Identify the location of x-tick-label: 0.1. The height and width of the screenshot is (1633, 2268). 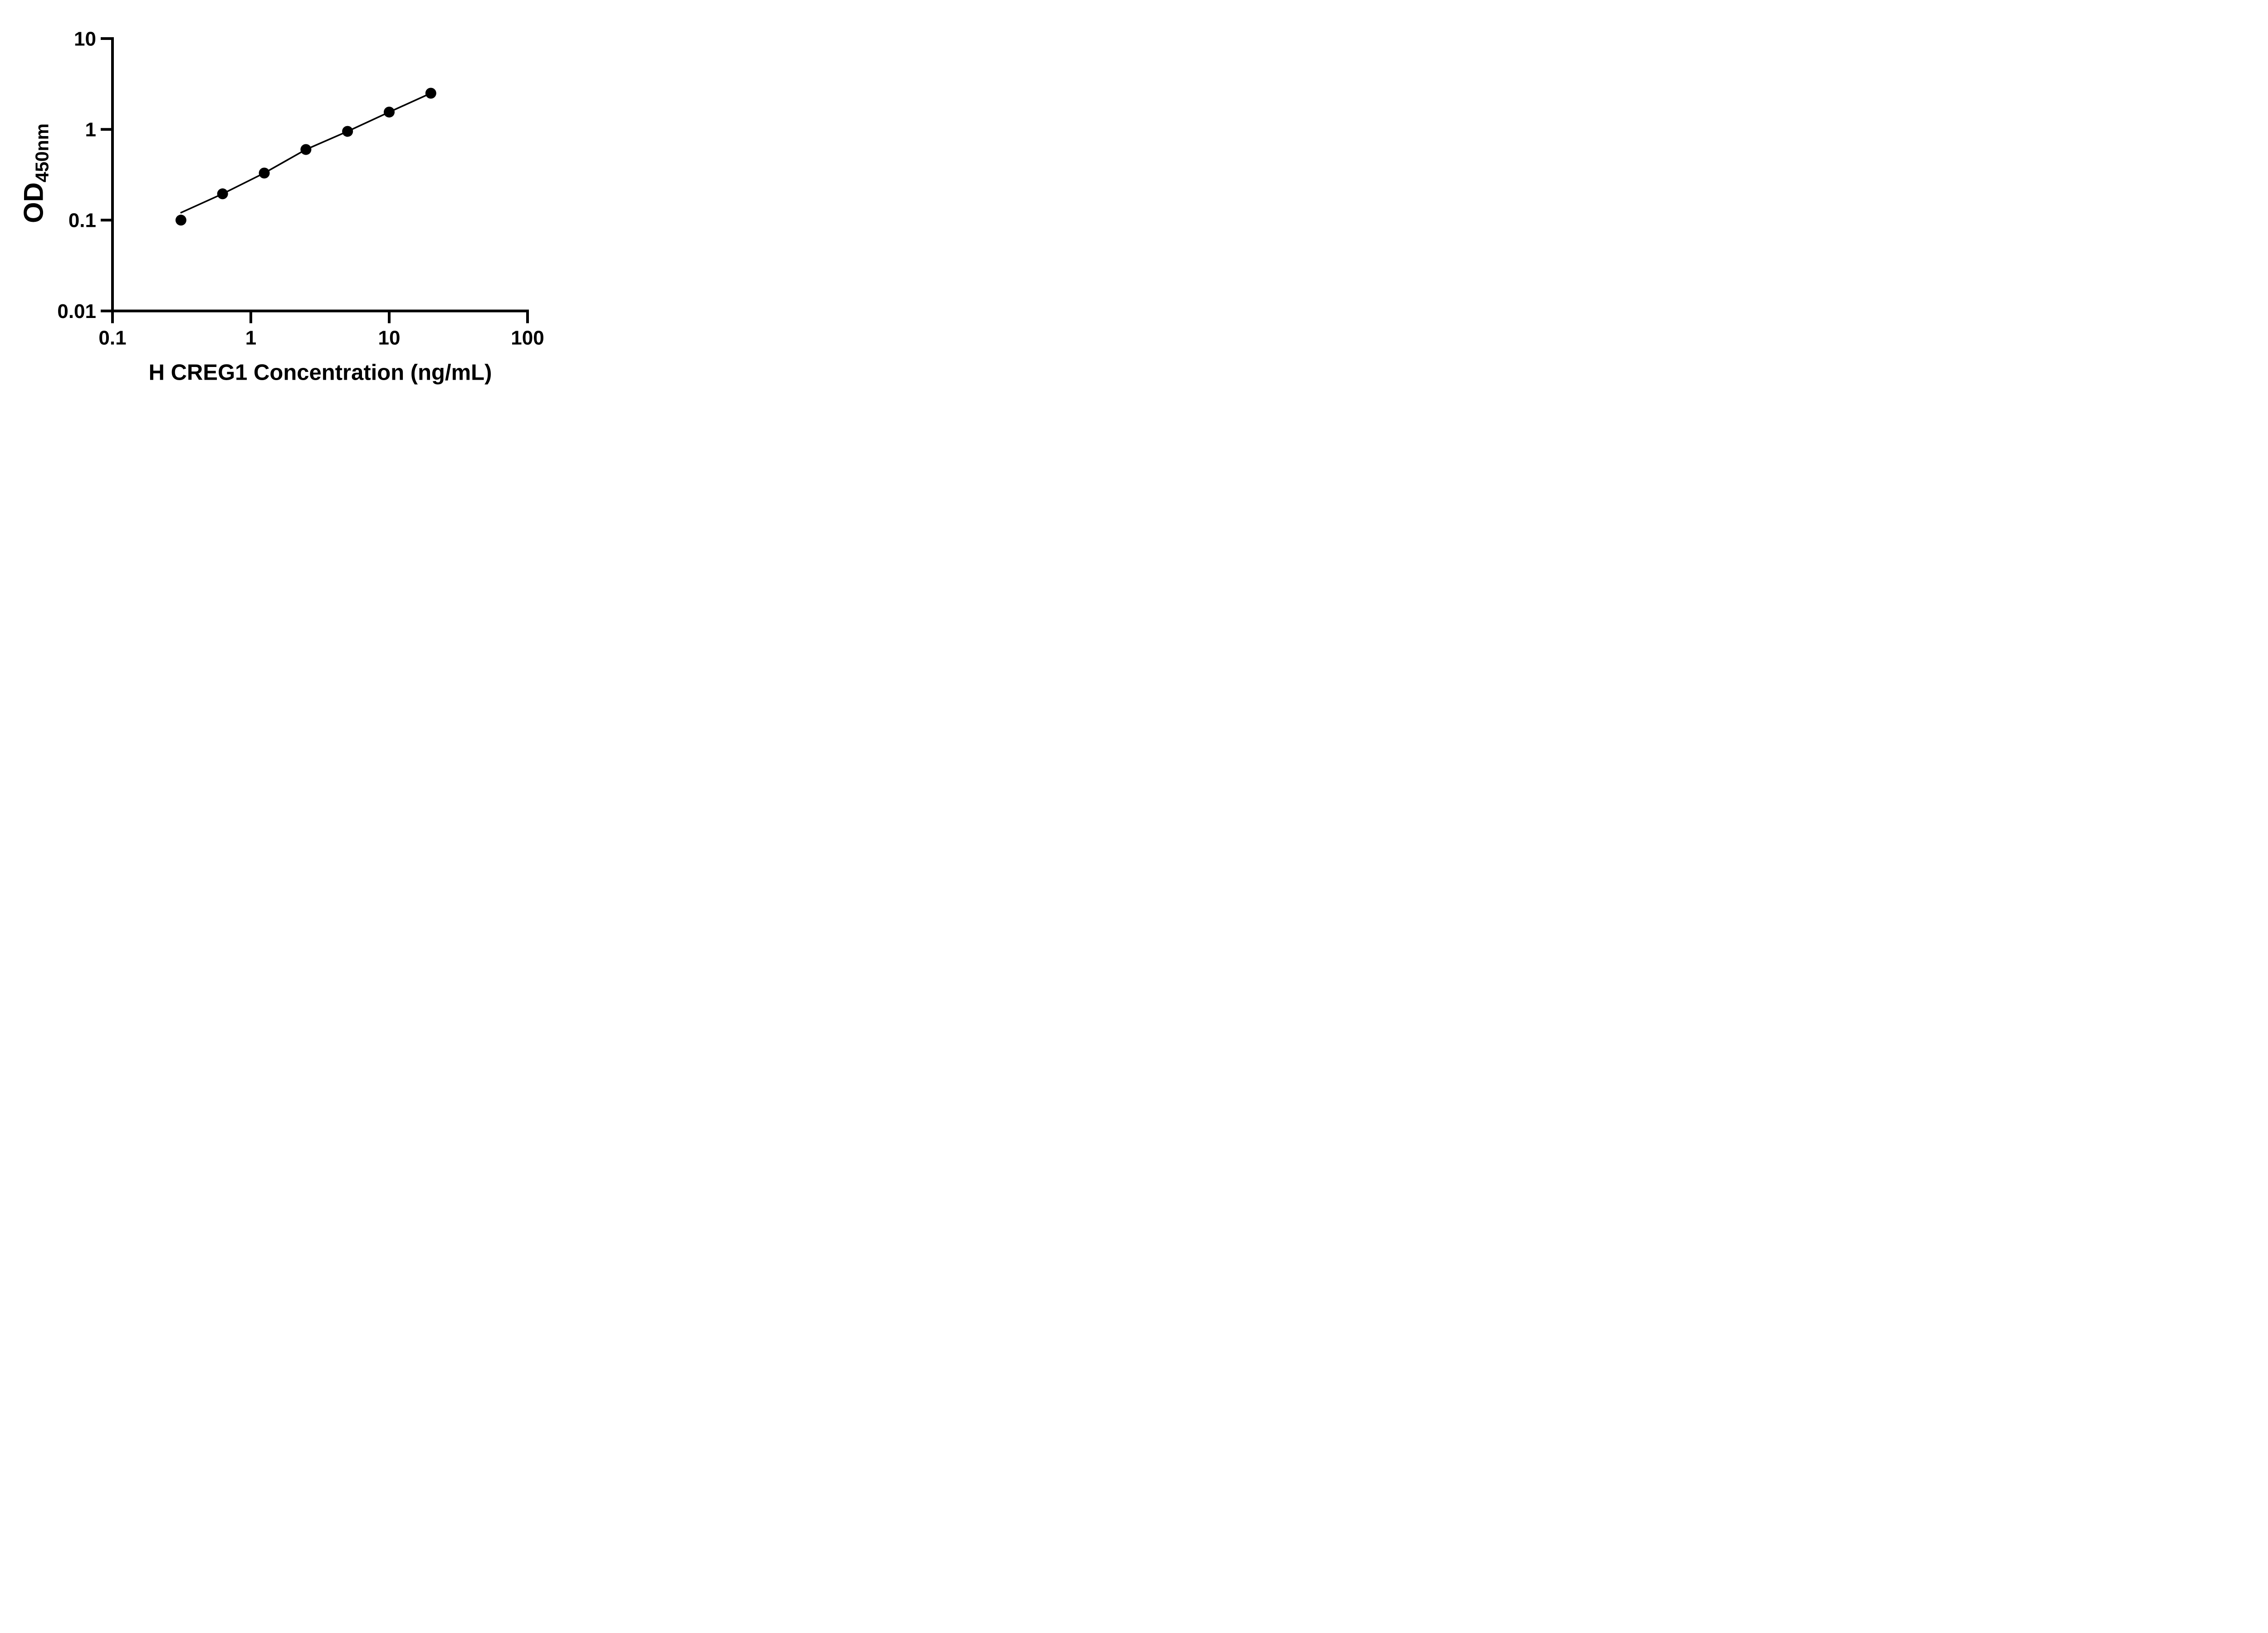
(112, 338).